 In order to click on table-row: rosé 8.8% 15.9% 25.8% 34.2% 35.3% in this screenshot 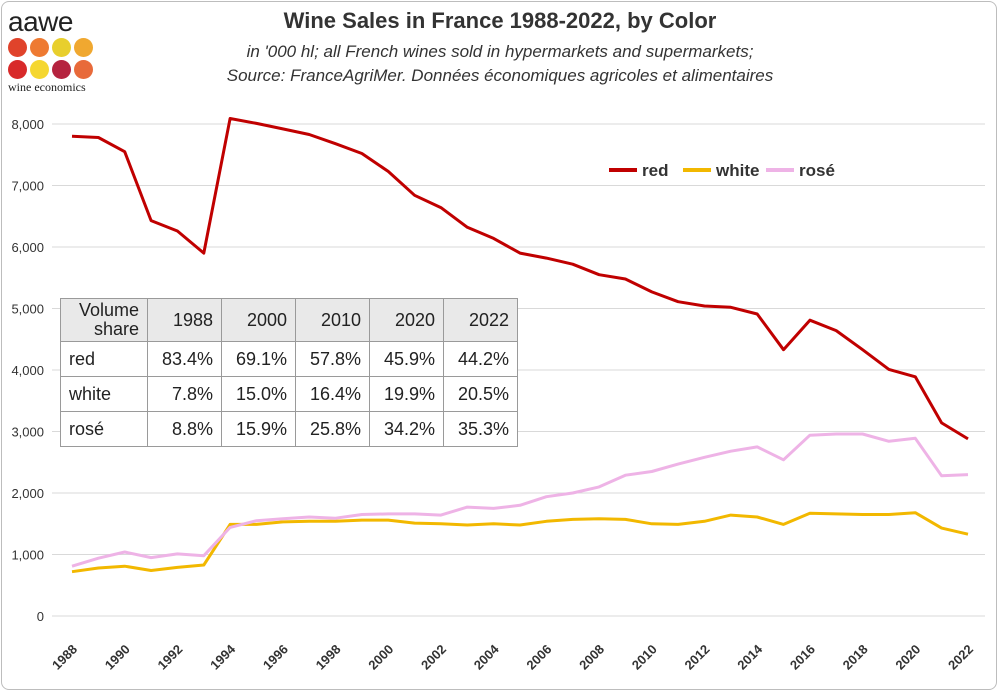, I will do `click(289, 429)`.